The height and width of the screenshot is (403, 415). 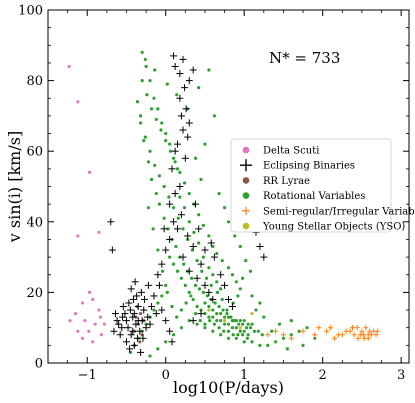 What do you see at coordinates (286, 181) in the screenshot?
I see `legend-label: RR Lyrae` at bounding box center [286, 181].